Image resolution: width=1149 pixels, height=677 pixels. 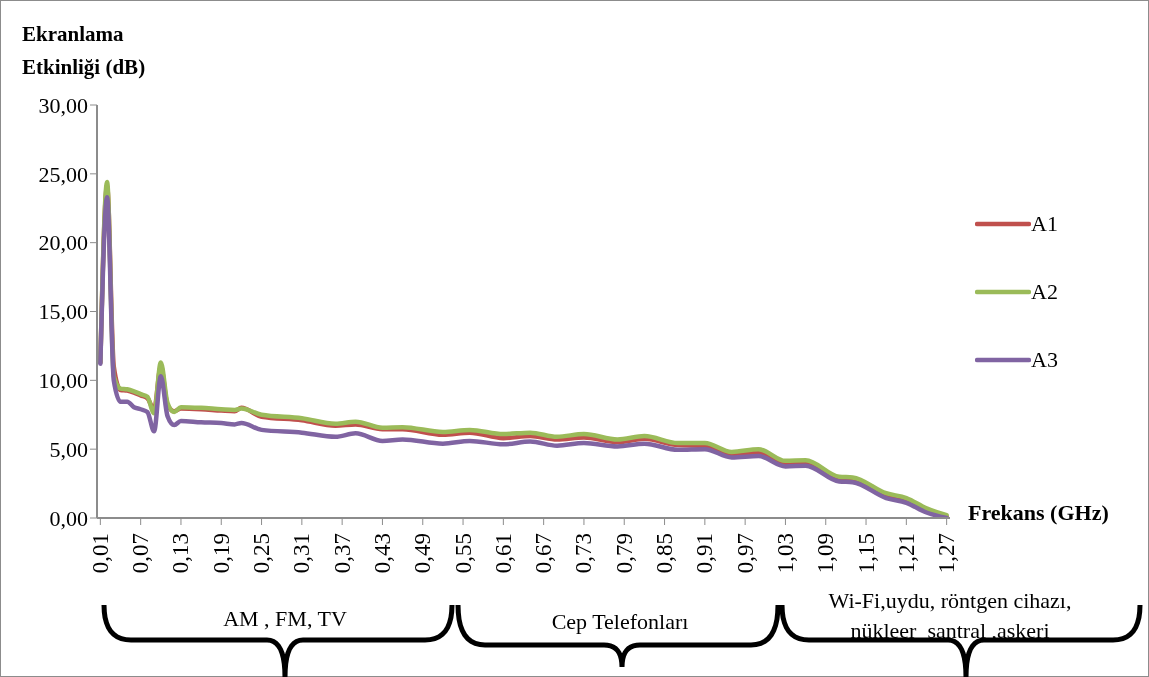 I want to click on text: Wi-Fi,uydu, röntgen cihazı, nükleer santral ,askeri, so click(x=950, y=616).